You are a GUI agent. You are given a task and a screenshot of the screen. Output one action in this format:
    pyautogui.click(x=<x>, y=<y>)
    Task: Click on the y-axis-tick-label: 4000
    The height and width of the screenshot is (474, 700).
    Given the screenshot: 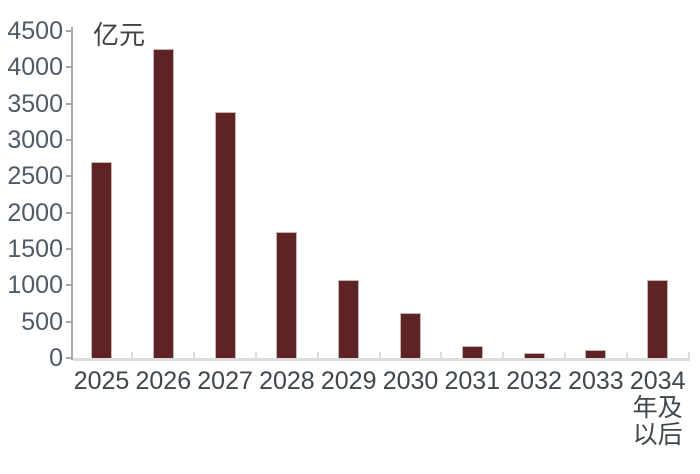 What is the action you would take?
    pyautogui.click(x=35, y=67)
    